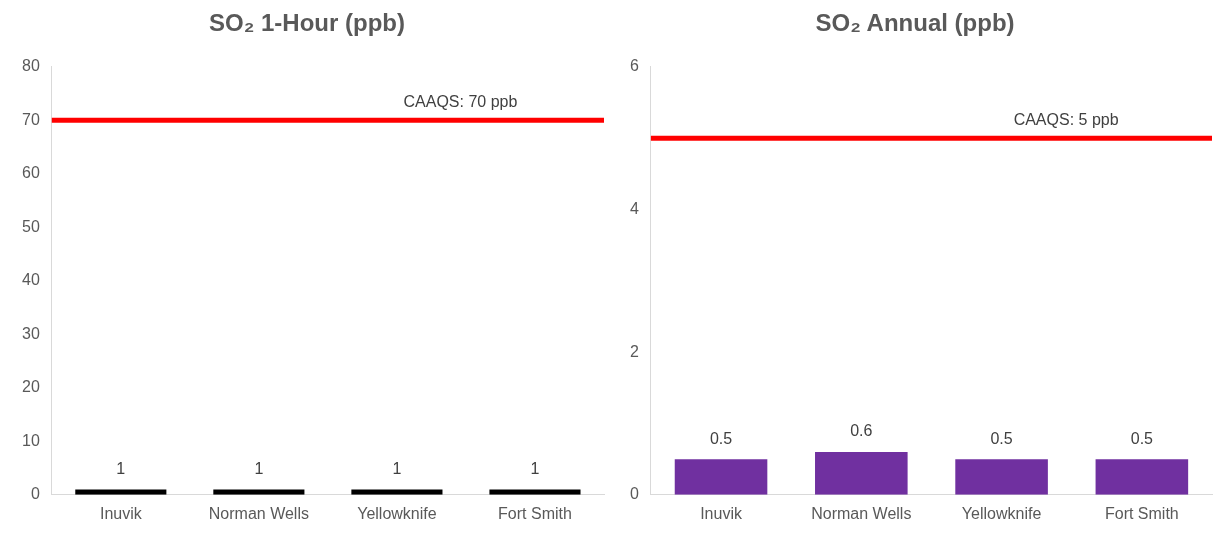 This screenshot has height=538, width=1216. What do you see at coordinates (31, 387) in the screenshot?
I see `y-tick-label: 20` at bounding box center [31, 387].